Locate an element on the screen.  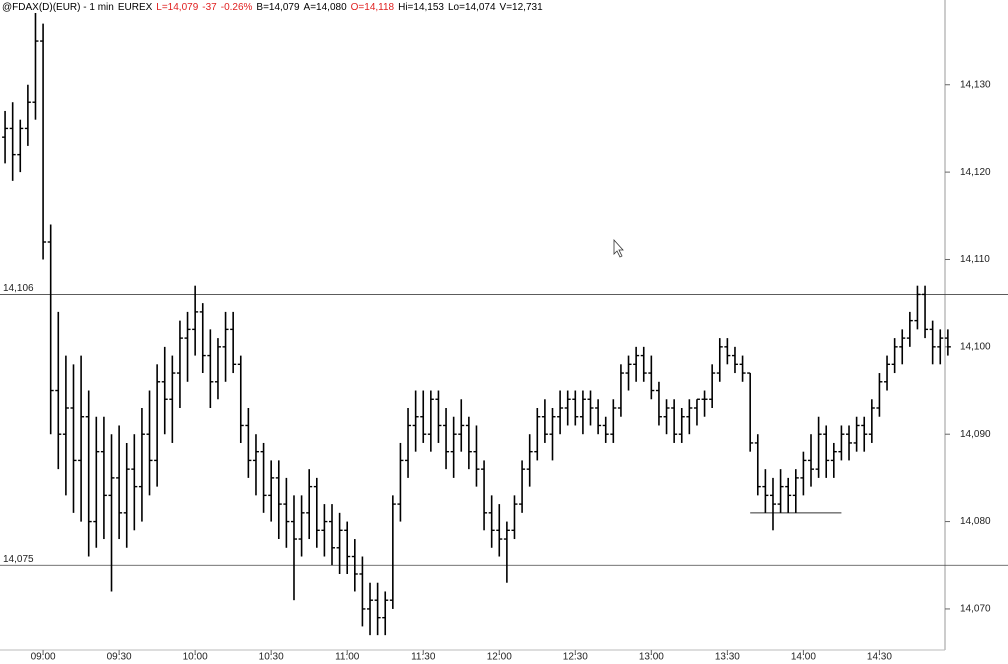
x-tick-label: 11:30 is located at coordinates (423, 657).